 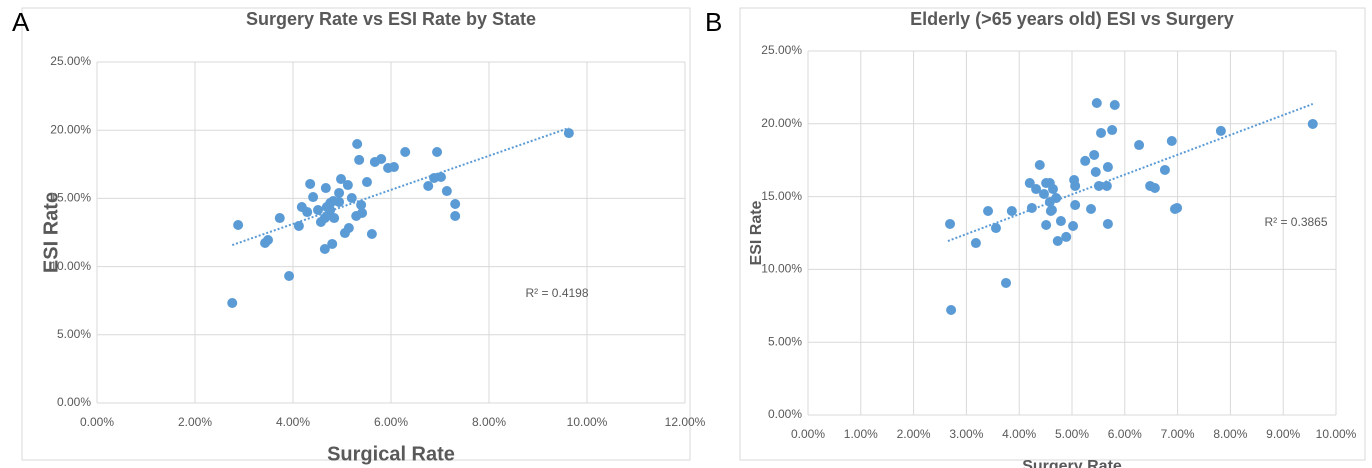 I want to click on x-axis-label: Surgery Rate, so click(x=1072, y=463).